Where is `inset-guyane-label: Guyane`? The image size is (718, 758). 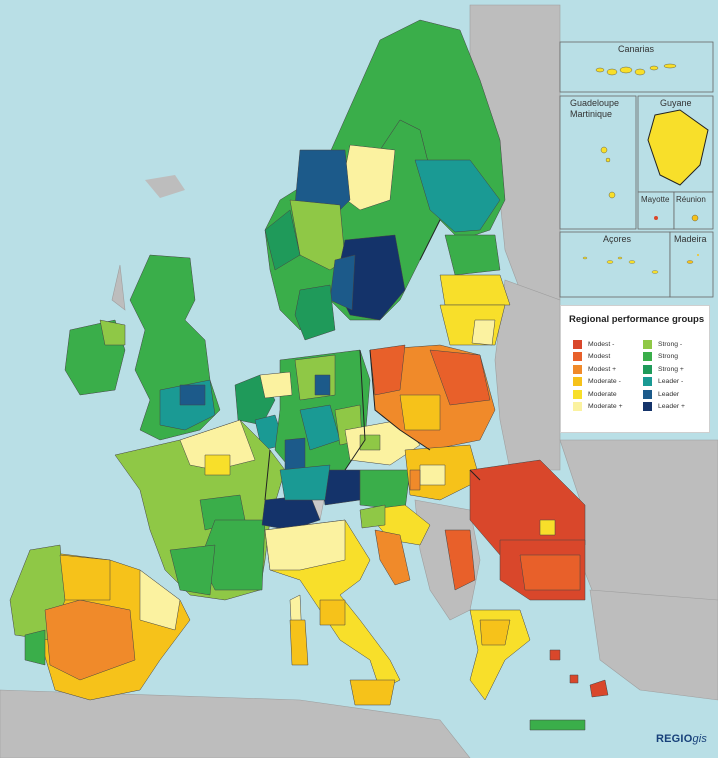
inset-guyane-label: Guyane is located at coordinates (676, 103).